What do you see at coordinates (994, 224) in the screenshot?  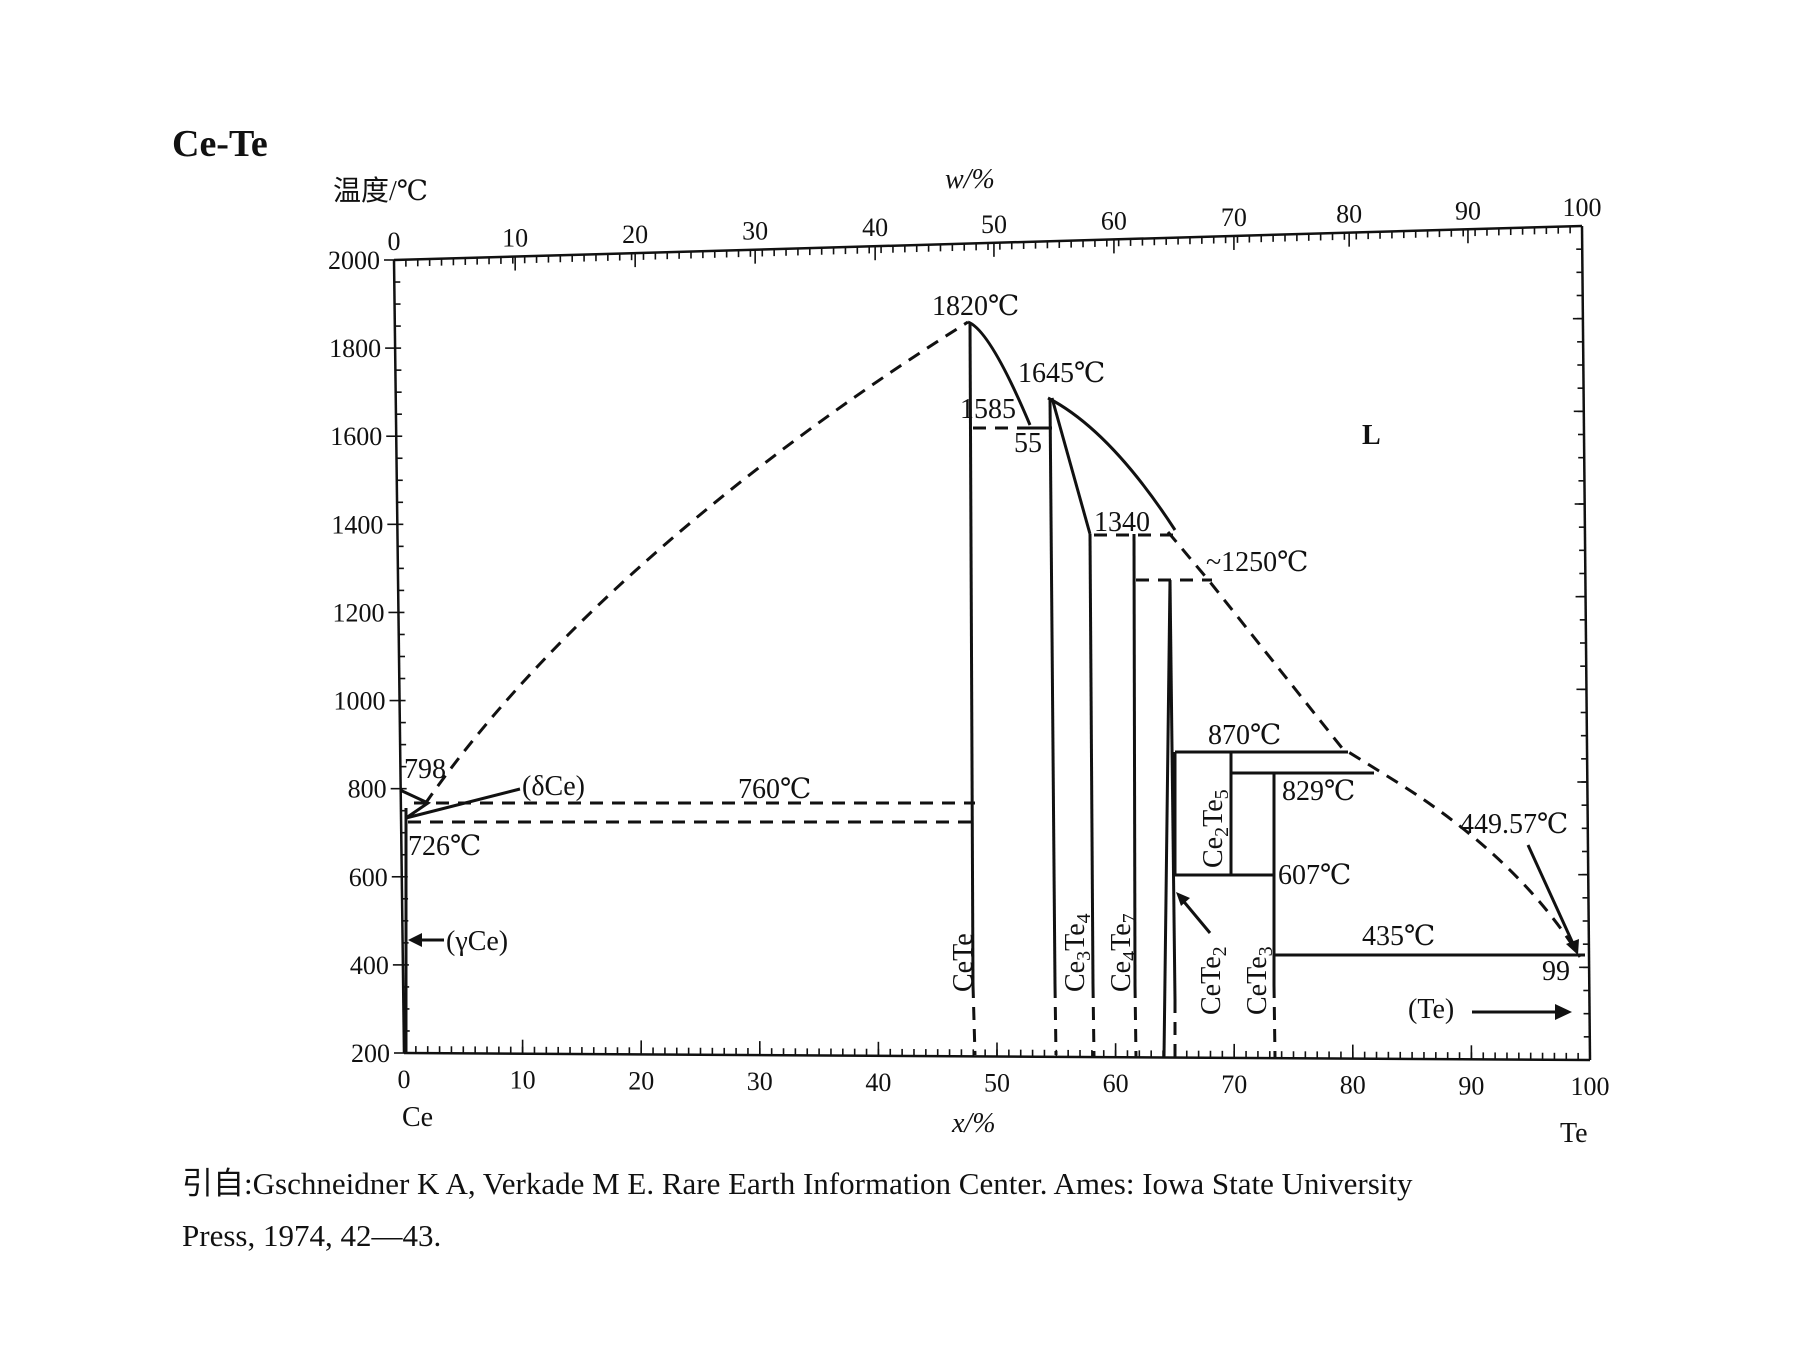 I see `w-tick-label: 50` at bounding box center [994, 224].